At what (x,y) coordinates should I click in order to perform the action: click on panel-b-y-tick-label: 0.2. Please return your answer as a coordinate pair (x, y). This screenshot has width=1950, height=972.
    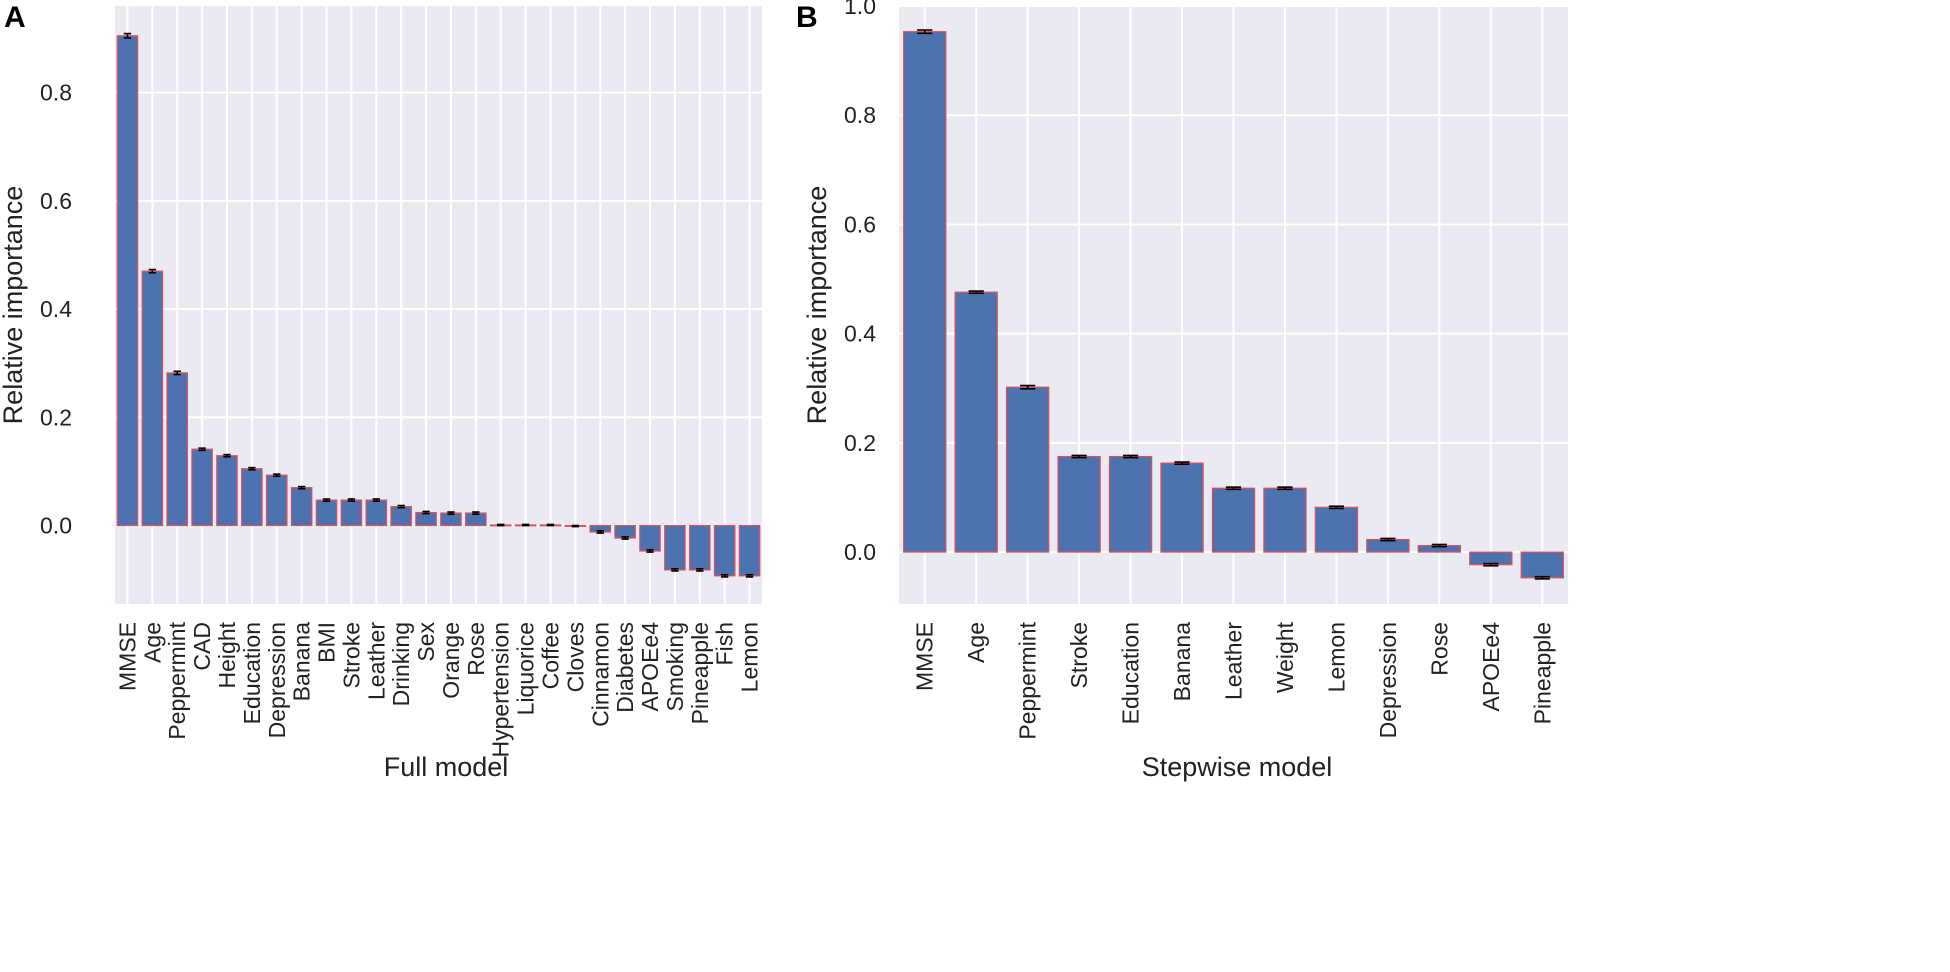
    Looking at the image, I should click on (860, 443).